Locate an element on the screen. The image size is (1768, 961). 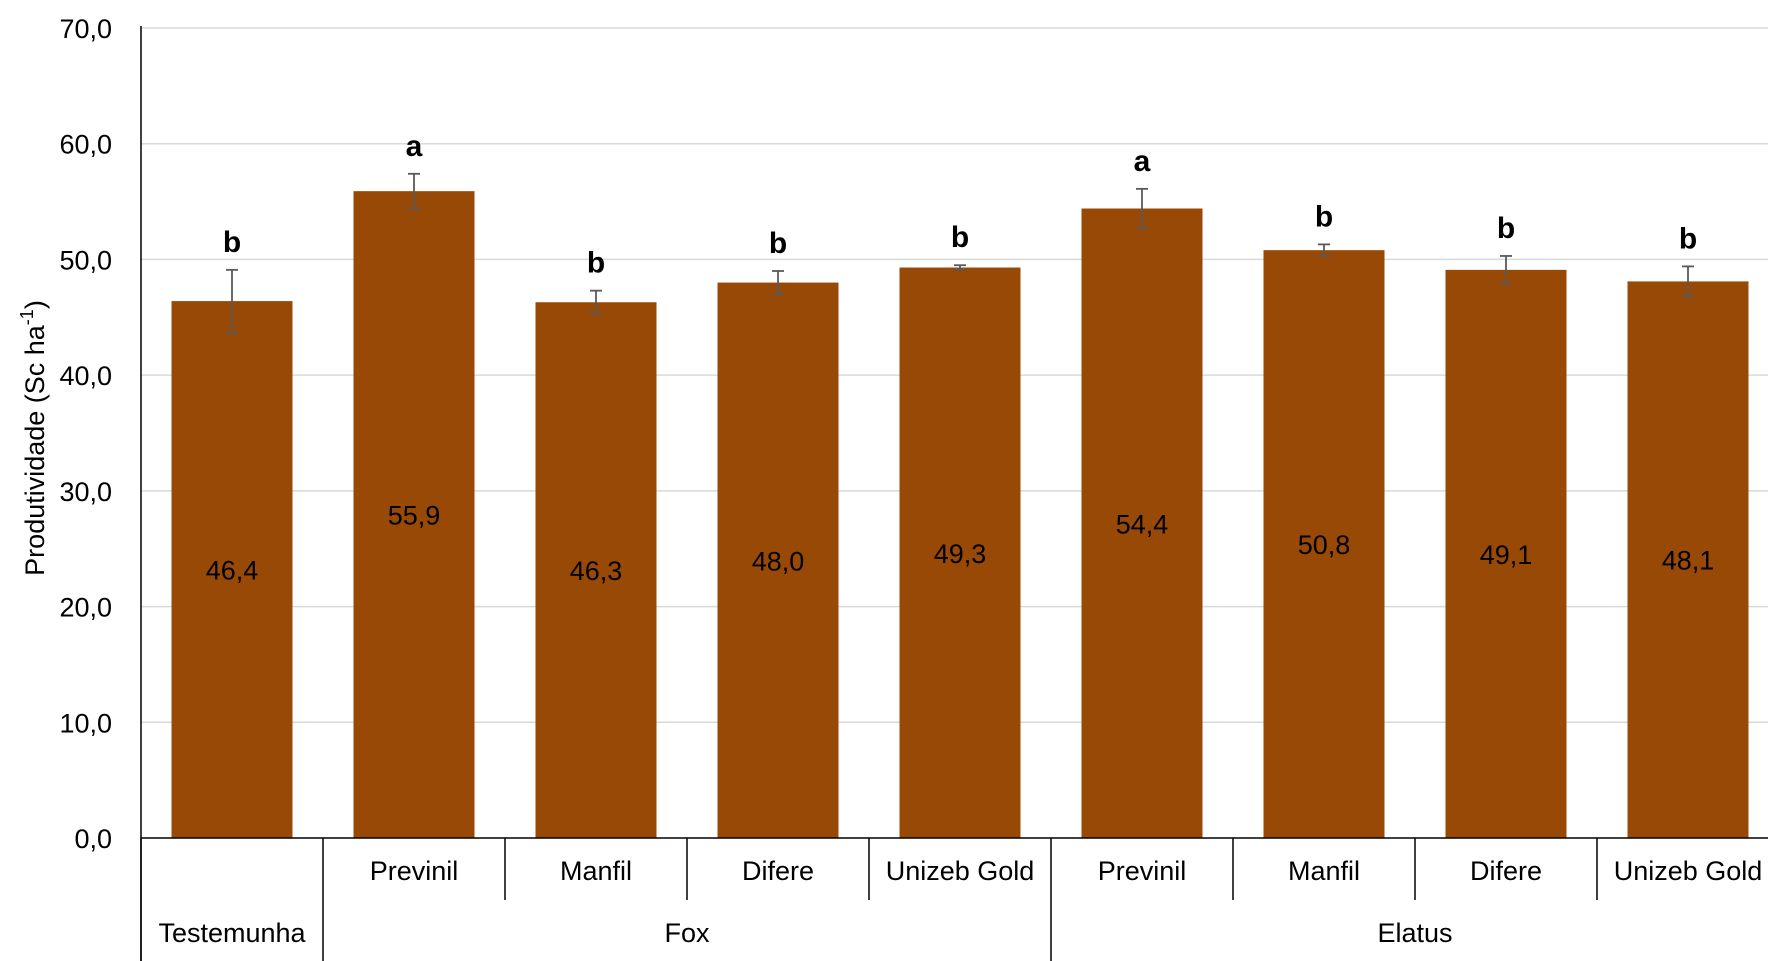
y-tick-label: 70,0 is located at coordinates (85, 29).